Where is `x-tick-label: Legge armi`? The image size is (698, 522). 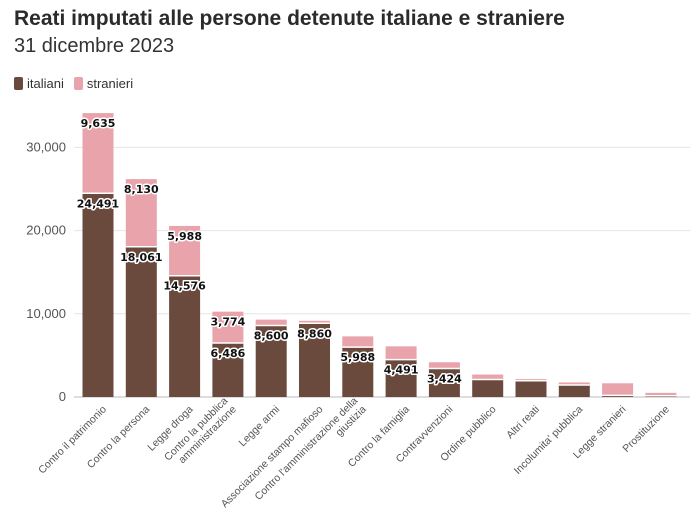 x-tick-label: Legge armi is located at coordinates (260, 426).